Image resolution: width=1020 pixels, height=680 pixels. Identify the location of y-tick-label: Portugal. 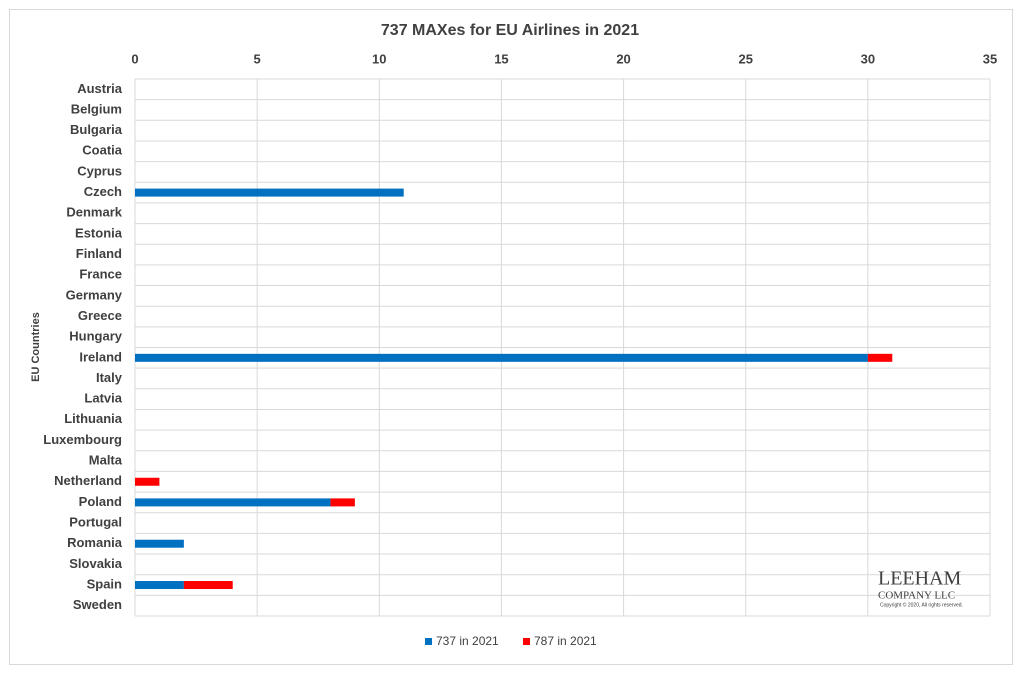
(95, 521).